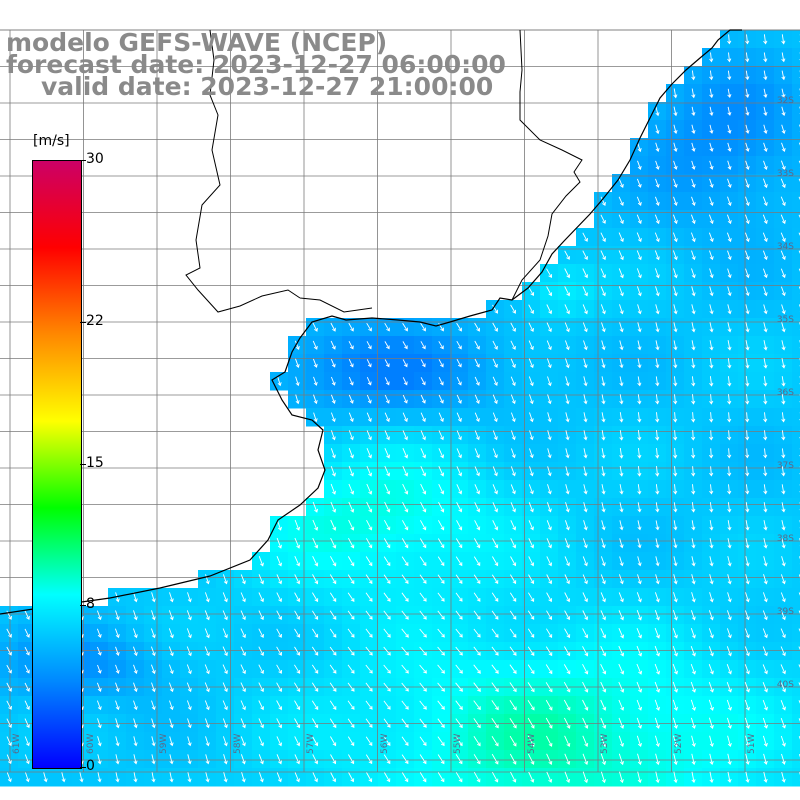  What do you see at coordinates (532, 743) in the screenshot?
I see `longitude-label: 54W` at bounding box center [532, 743].